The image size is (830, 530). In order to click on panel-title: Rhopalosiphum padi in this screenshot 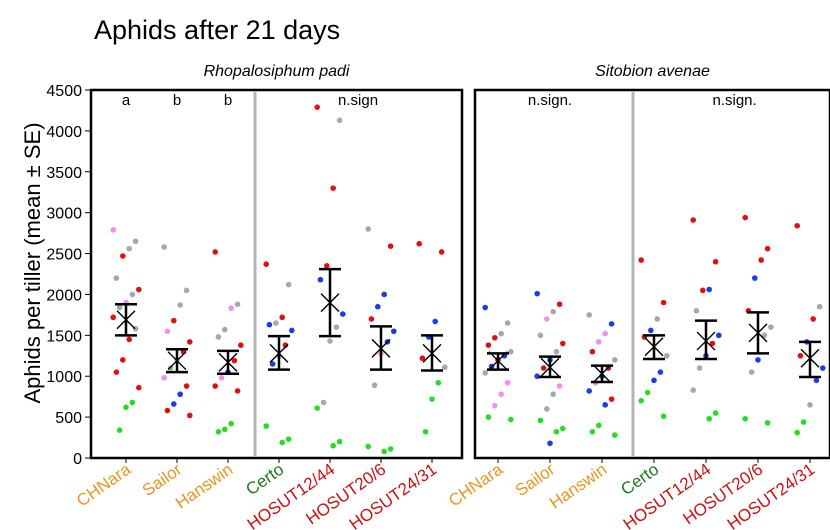, I will do `click(277, 71)`.